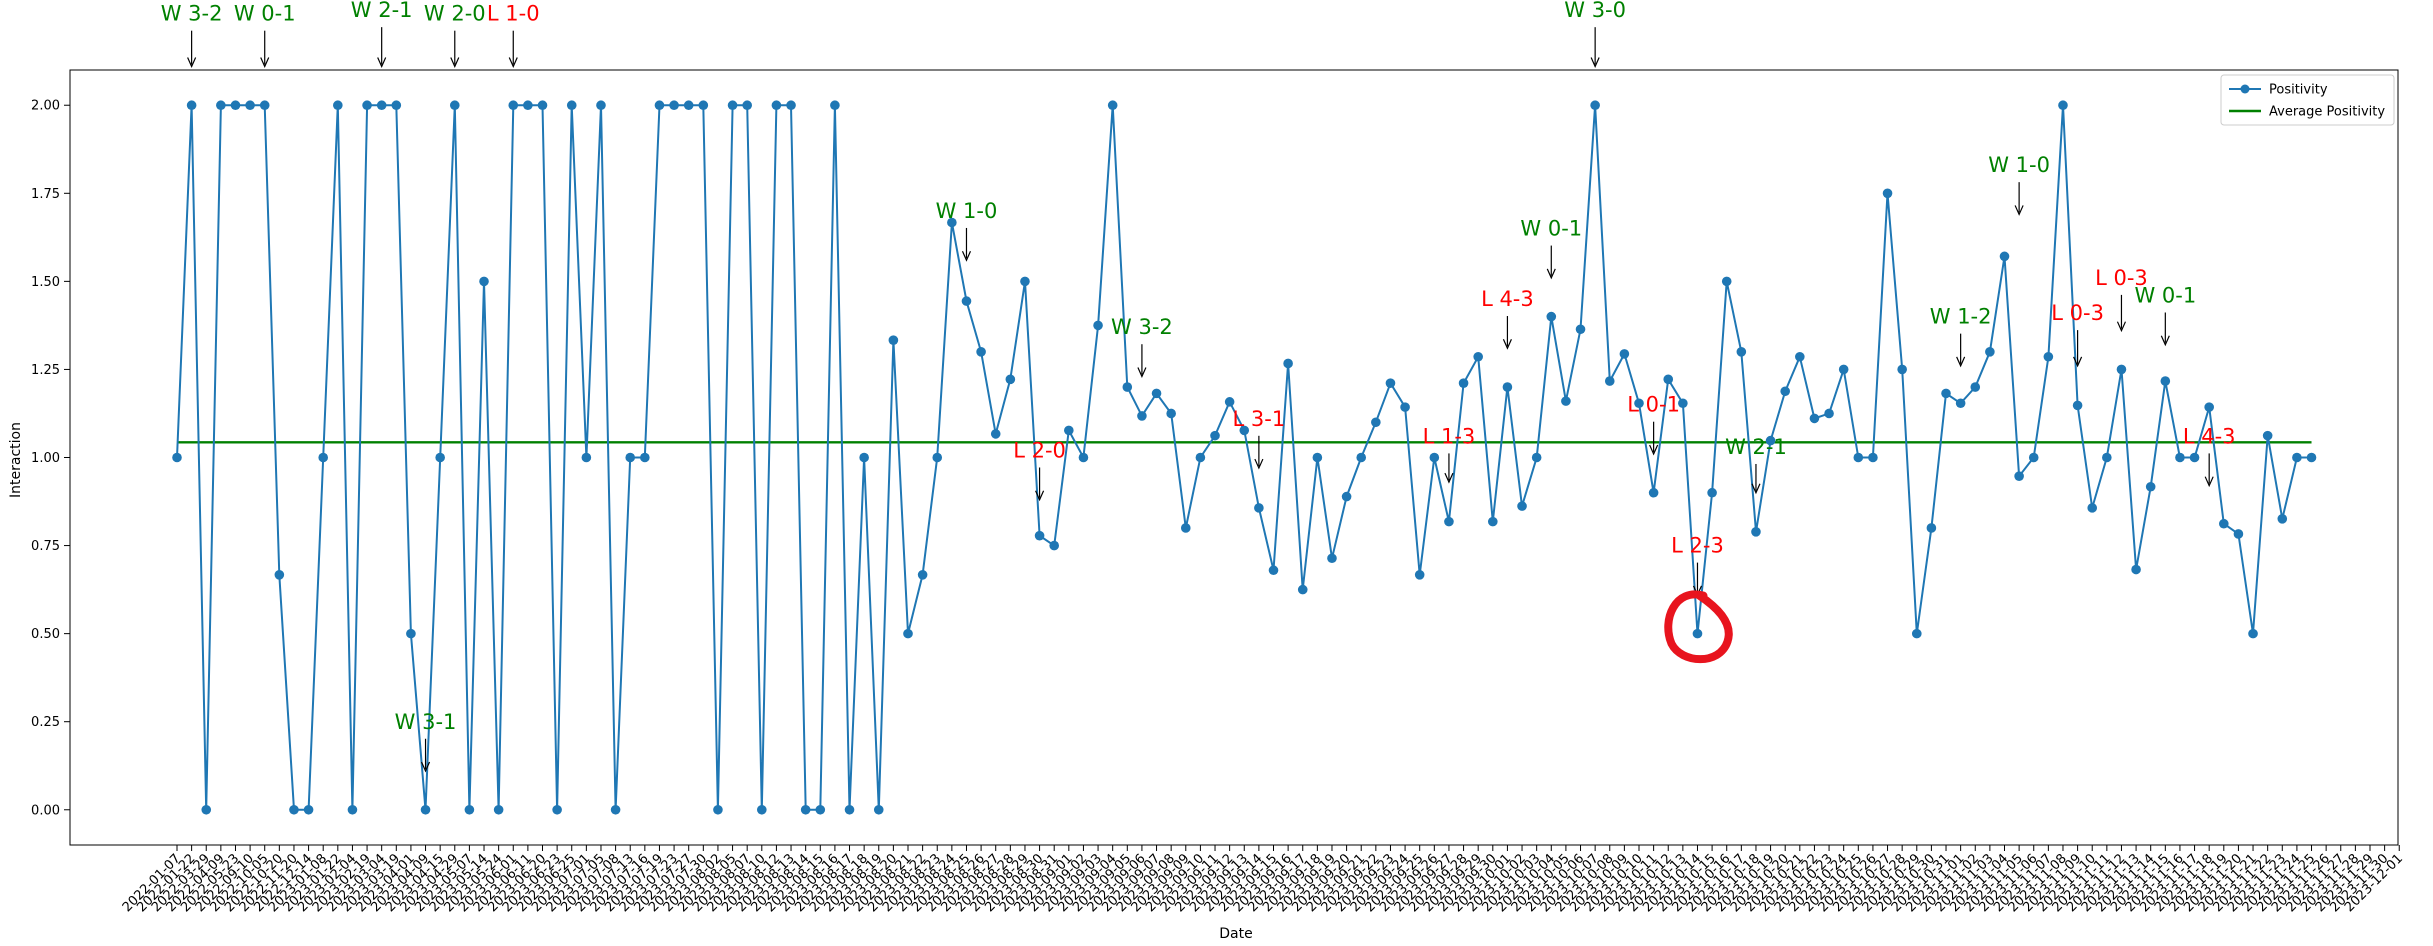 This screenshot has height=946, width=2433. Describe the element at coordinates (192, 14) in the screenshot. I see `annotation-label: W 3-2` at that location.